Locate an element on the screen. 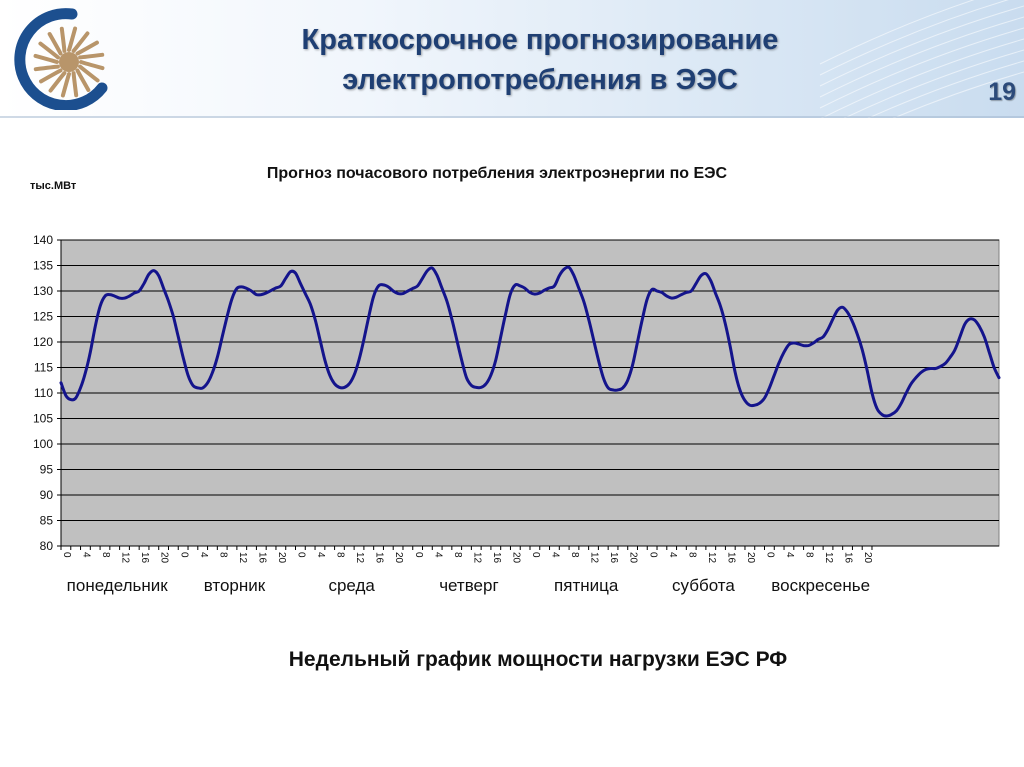 This screenshot has width=1024, height=767. day-label: пятница is located at coordinates (586, 585).